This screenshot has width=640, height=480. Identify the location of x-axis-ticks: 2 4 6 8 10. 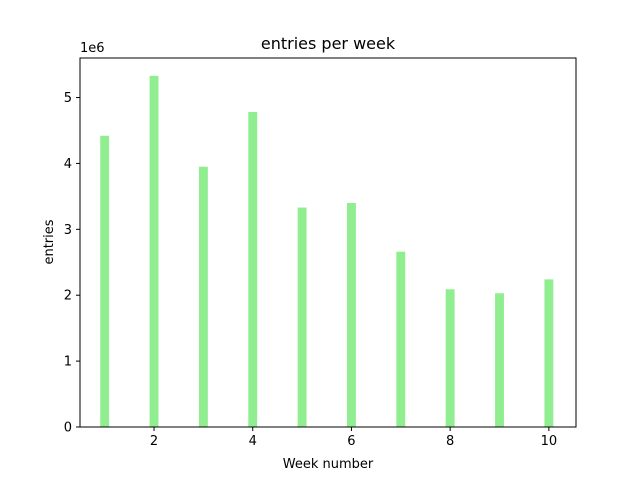
(353, 438).